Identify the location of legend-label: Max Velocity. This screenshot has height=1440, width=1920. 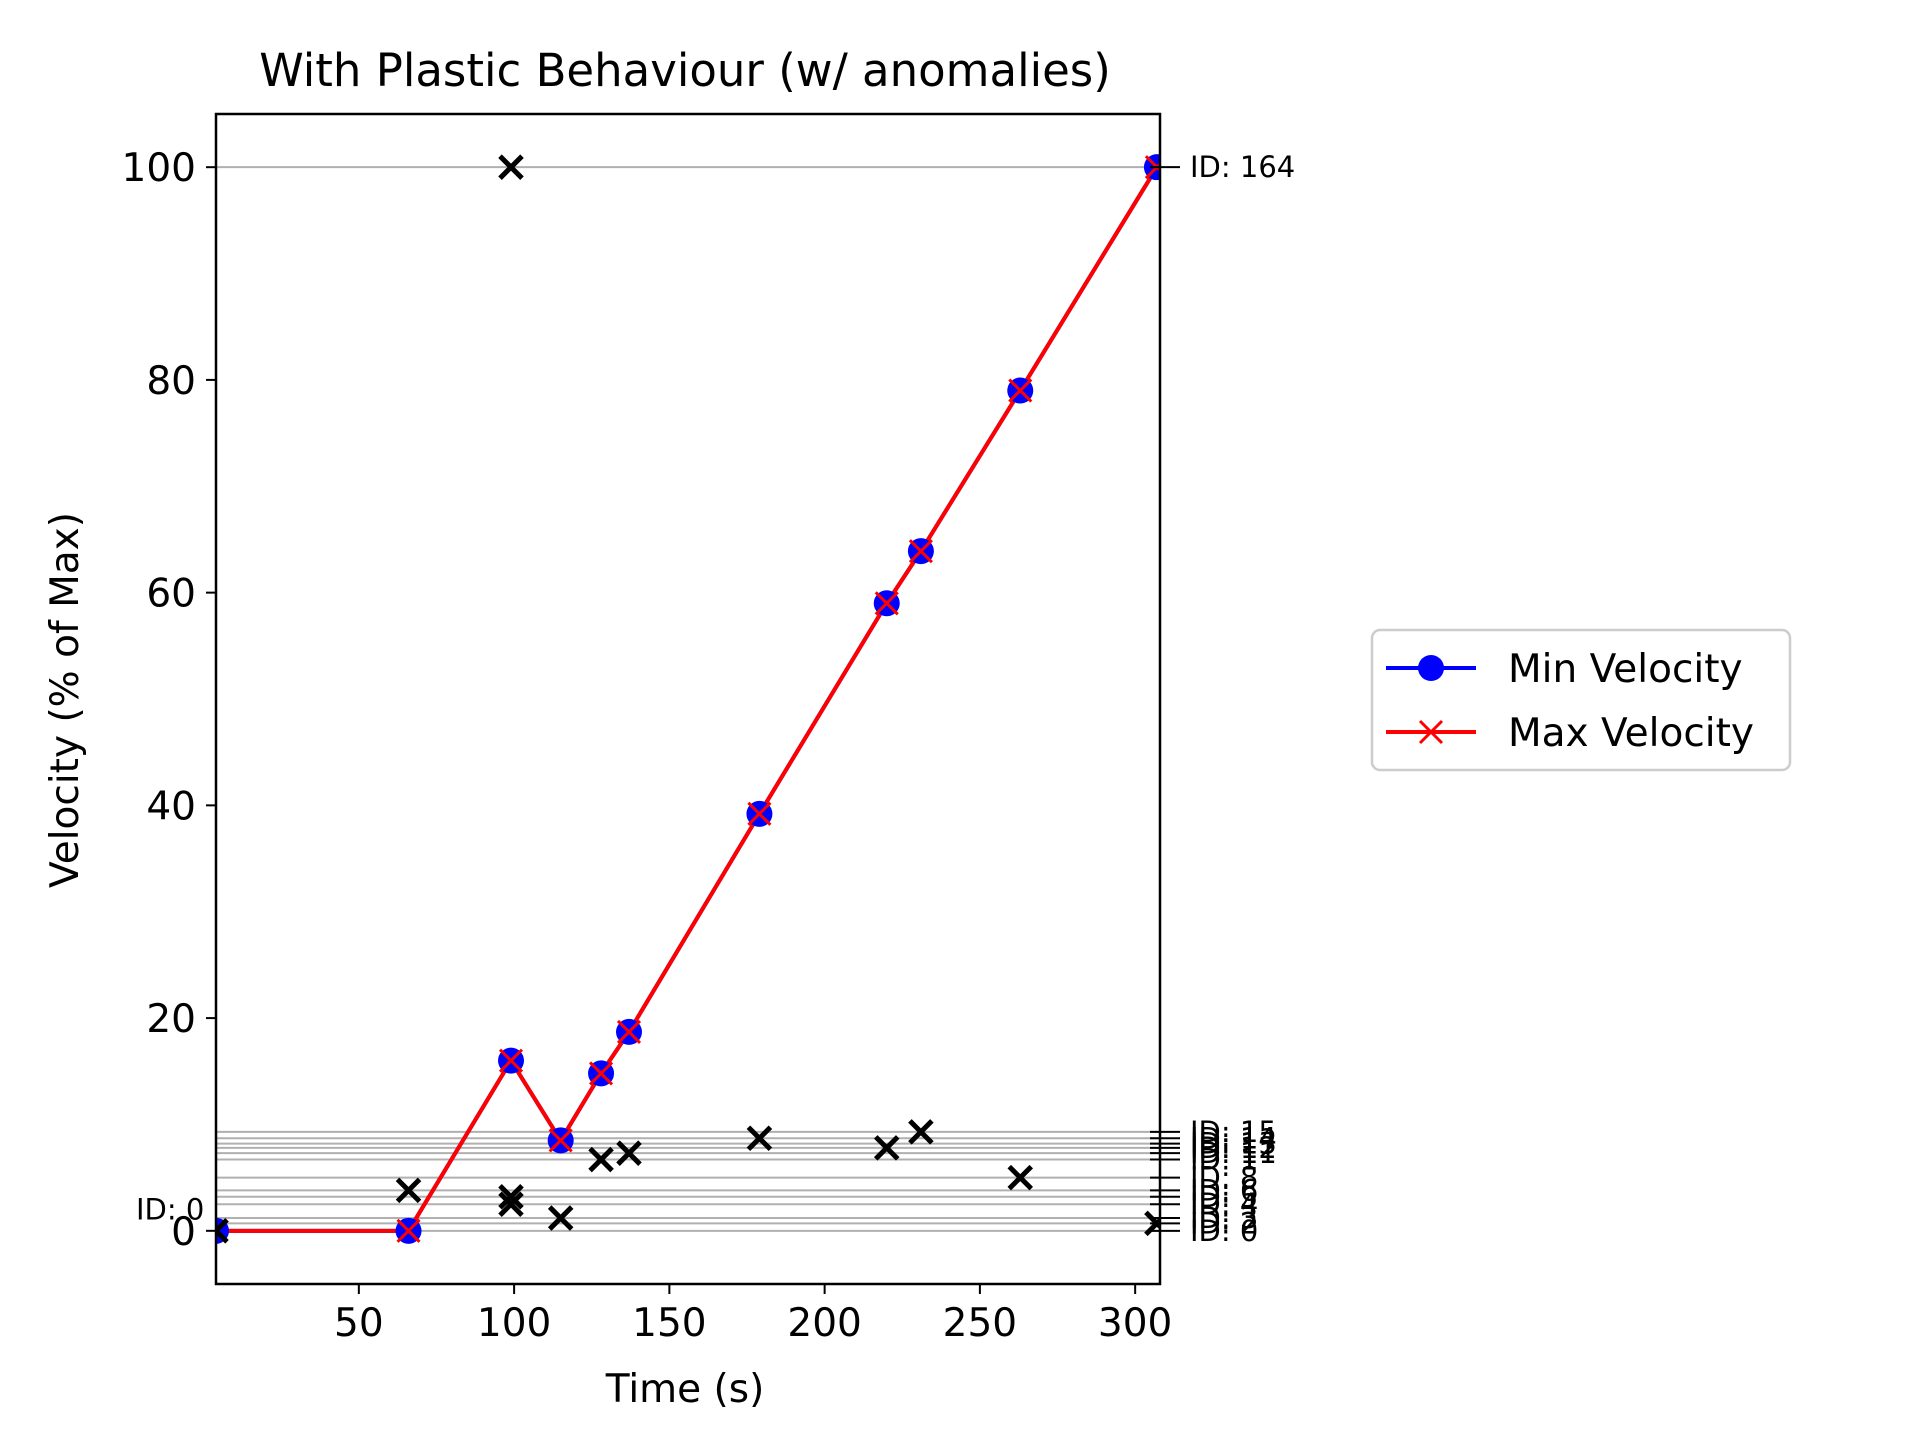
(1631, 733).